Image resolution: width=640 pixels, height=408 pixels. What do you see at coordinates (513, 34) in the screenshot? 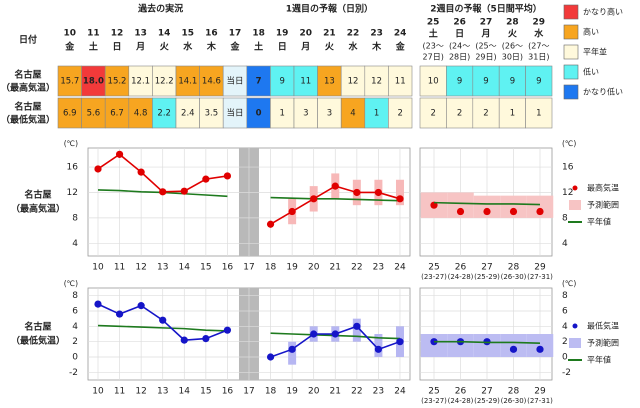
I see `date-weekday: 火` at bounding box center [513, 34].